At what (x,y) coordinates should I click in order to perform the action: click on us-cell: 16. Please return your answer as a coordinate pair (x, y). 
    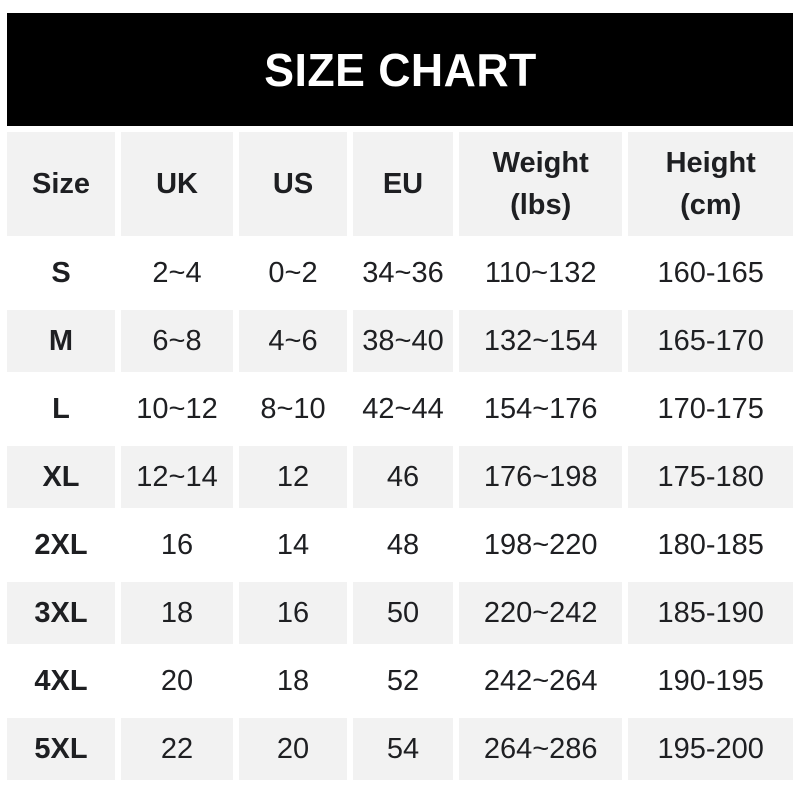
    Looking at the image, I should click on (293, 613).